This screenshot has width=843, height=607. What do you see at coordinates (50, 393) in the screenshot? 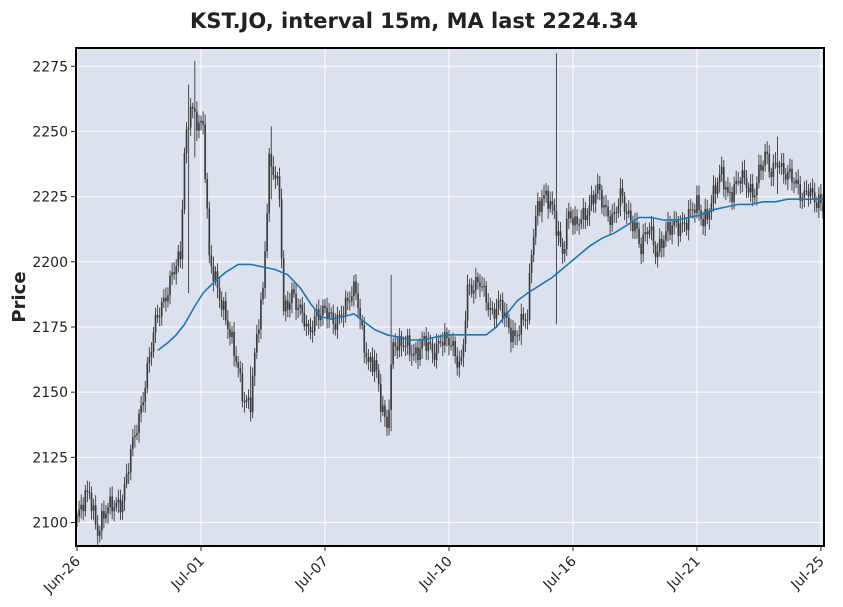
I see `y-tick-label: 2150` at bounding box center [50, 393].